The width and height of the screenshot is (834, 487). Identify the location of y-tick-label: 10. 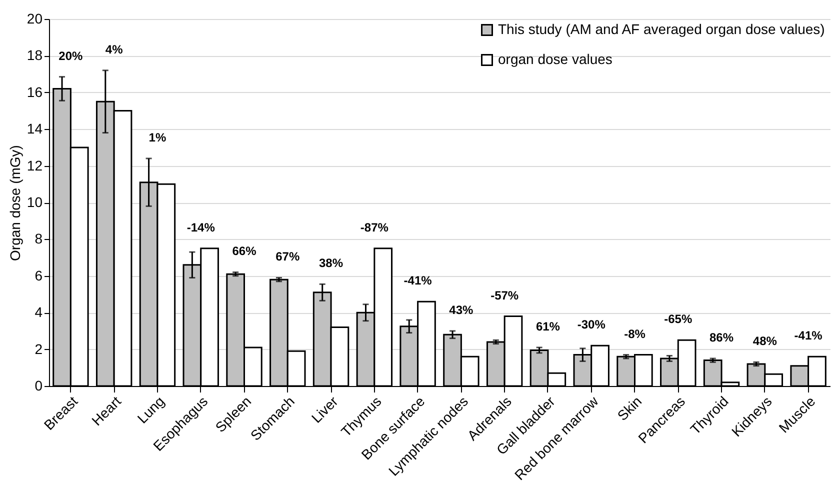
(34, 202).